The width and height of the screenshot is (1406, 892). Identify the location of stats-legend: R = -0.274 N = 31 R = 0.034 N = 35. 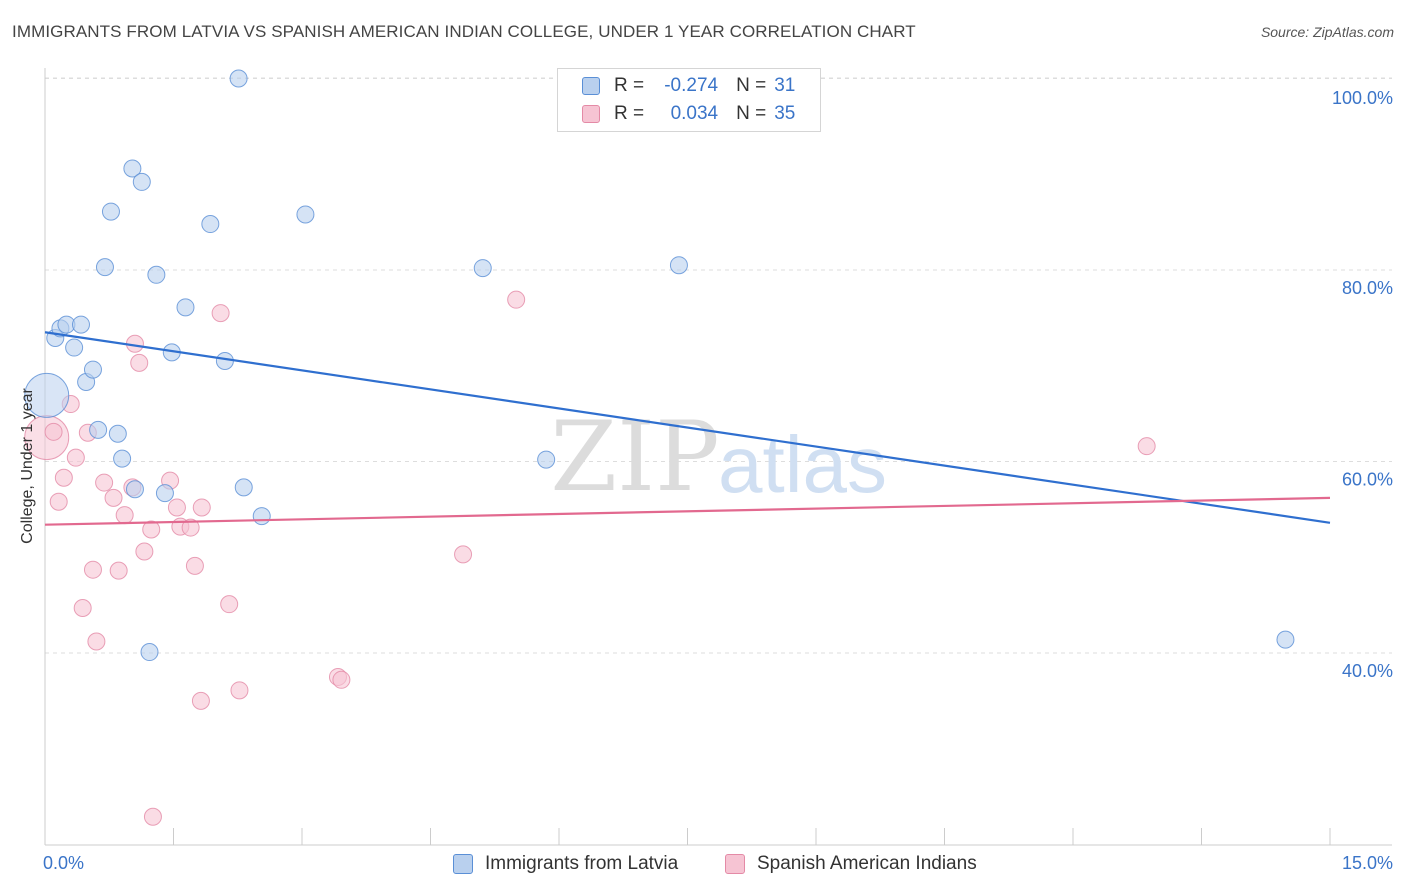
(689, 100).